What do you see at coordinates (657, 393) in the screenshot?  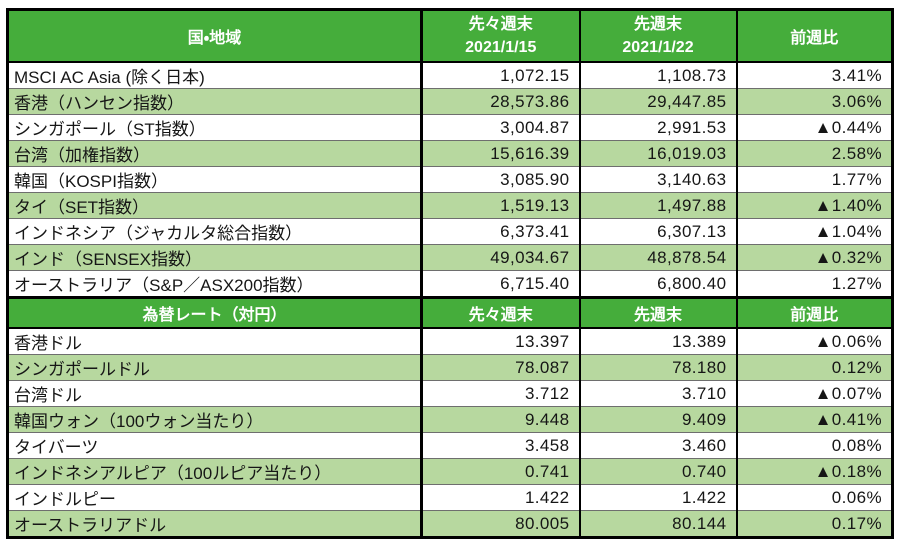 I see `prev-value-cell: 3.710` at bounding box center [657, 393].